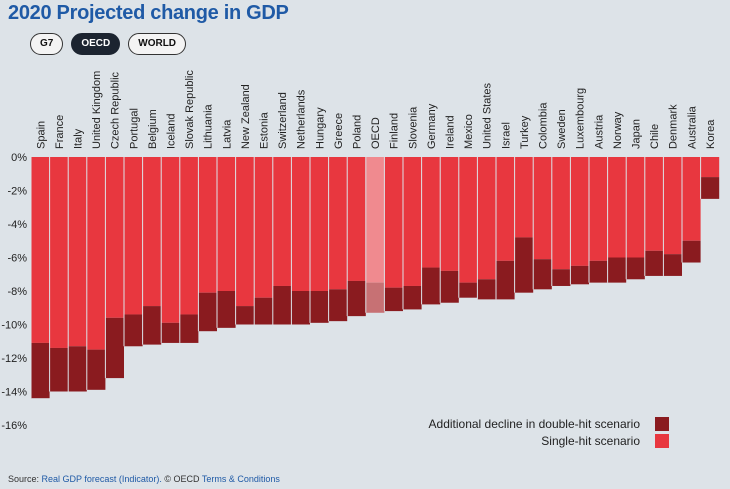 The width and height of the screenshot is (730, 489). I want to click on x-tick-label: Lithuania, so click(209, 126).